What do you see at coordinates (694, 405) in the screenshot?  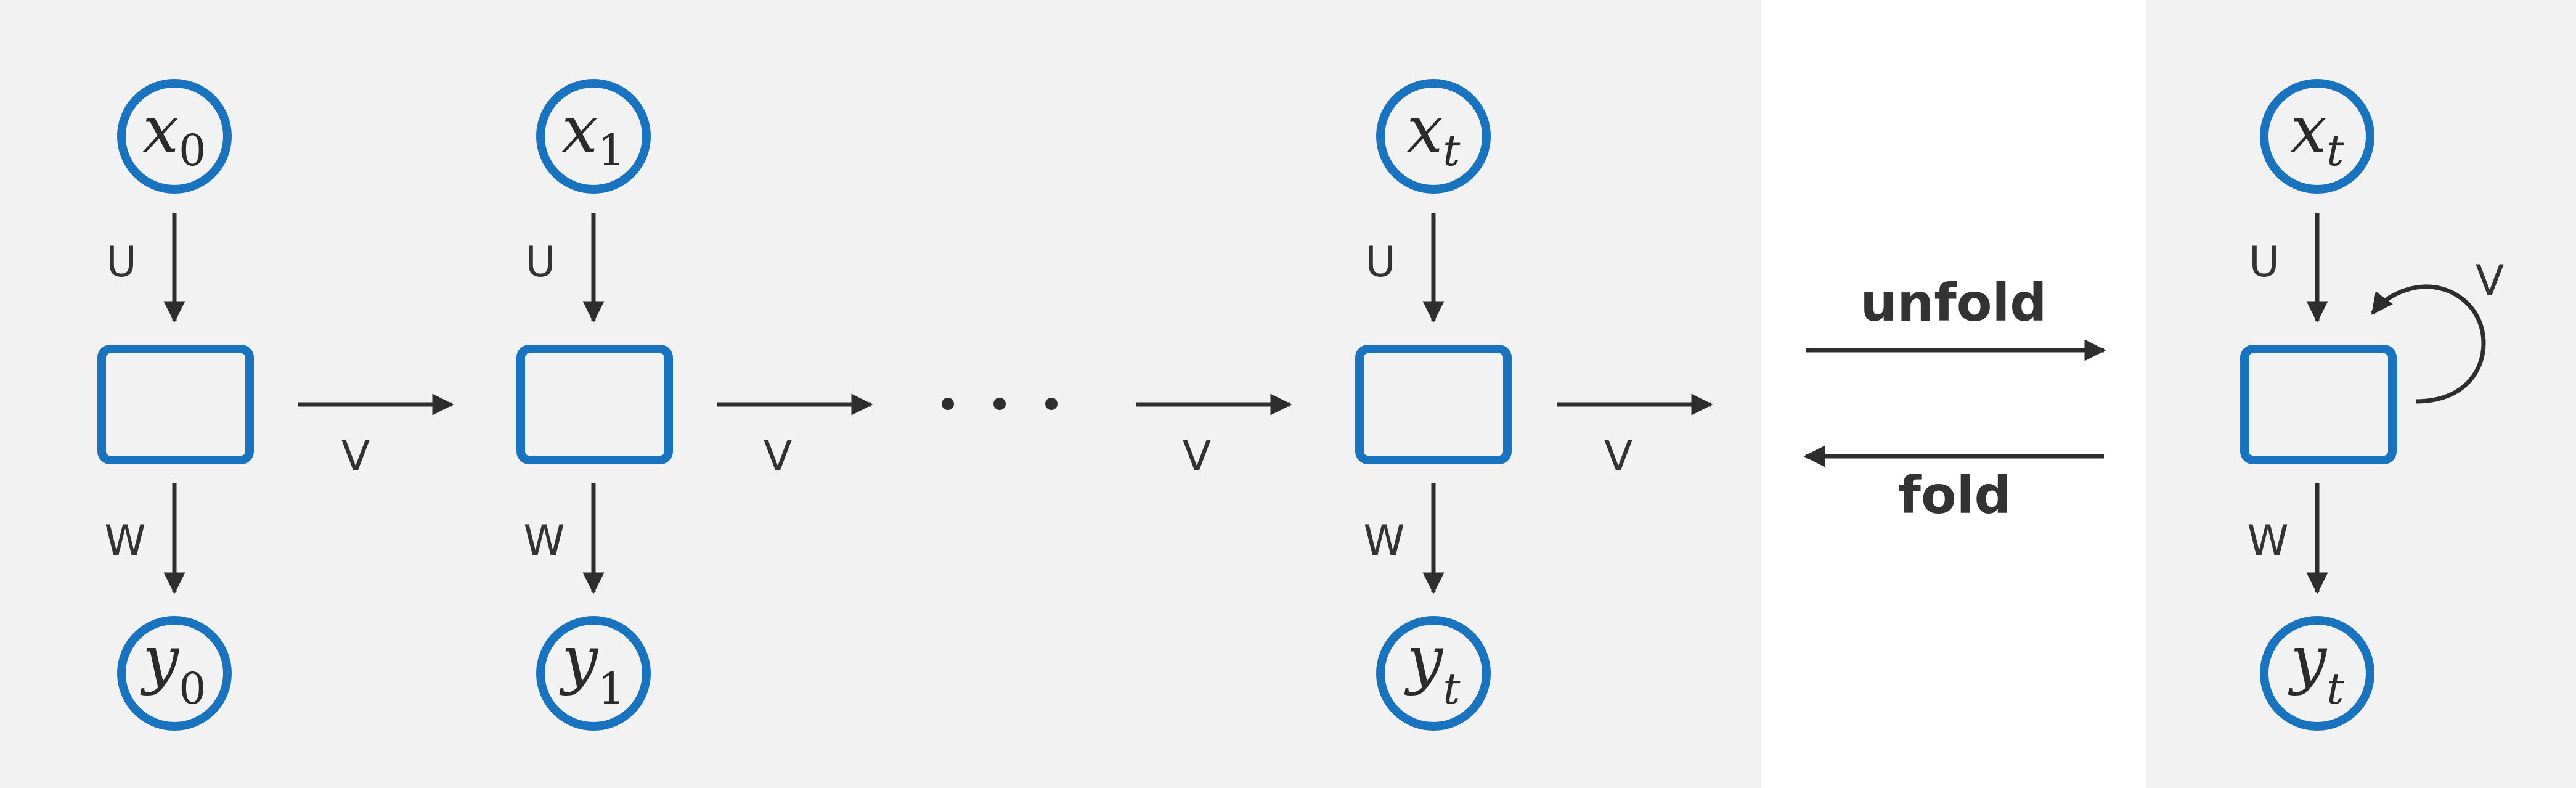 I see `rnn-cell-1: x1 U W y1 V` at bounding box center [694, 405].